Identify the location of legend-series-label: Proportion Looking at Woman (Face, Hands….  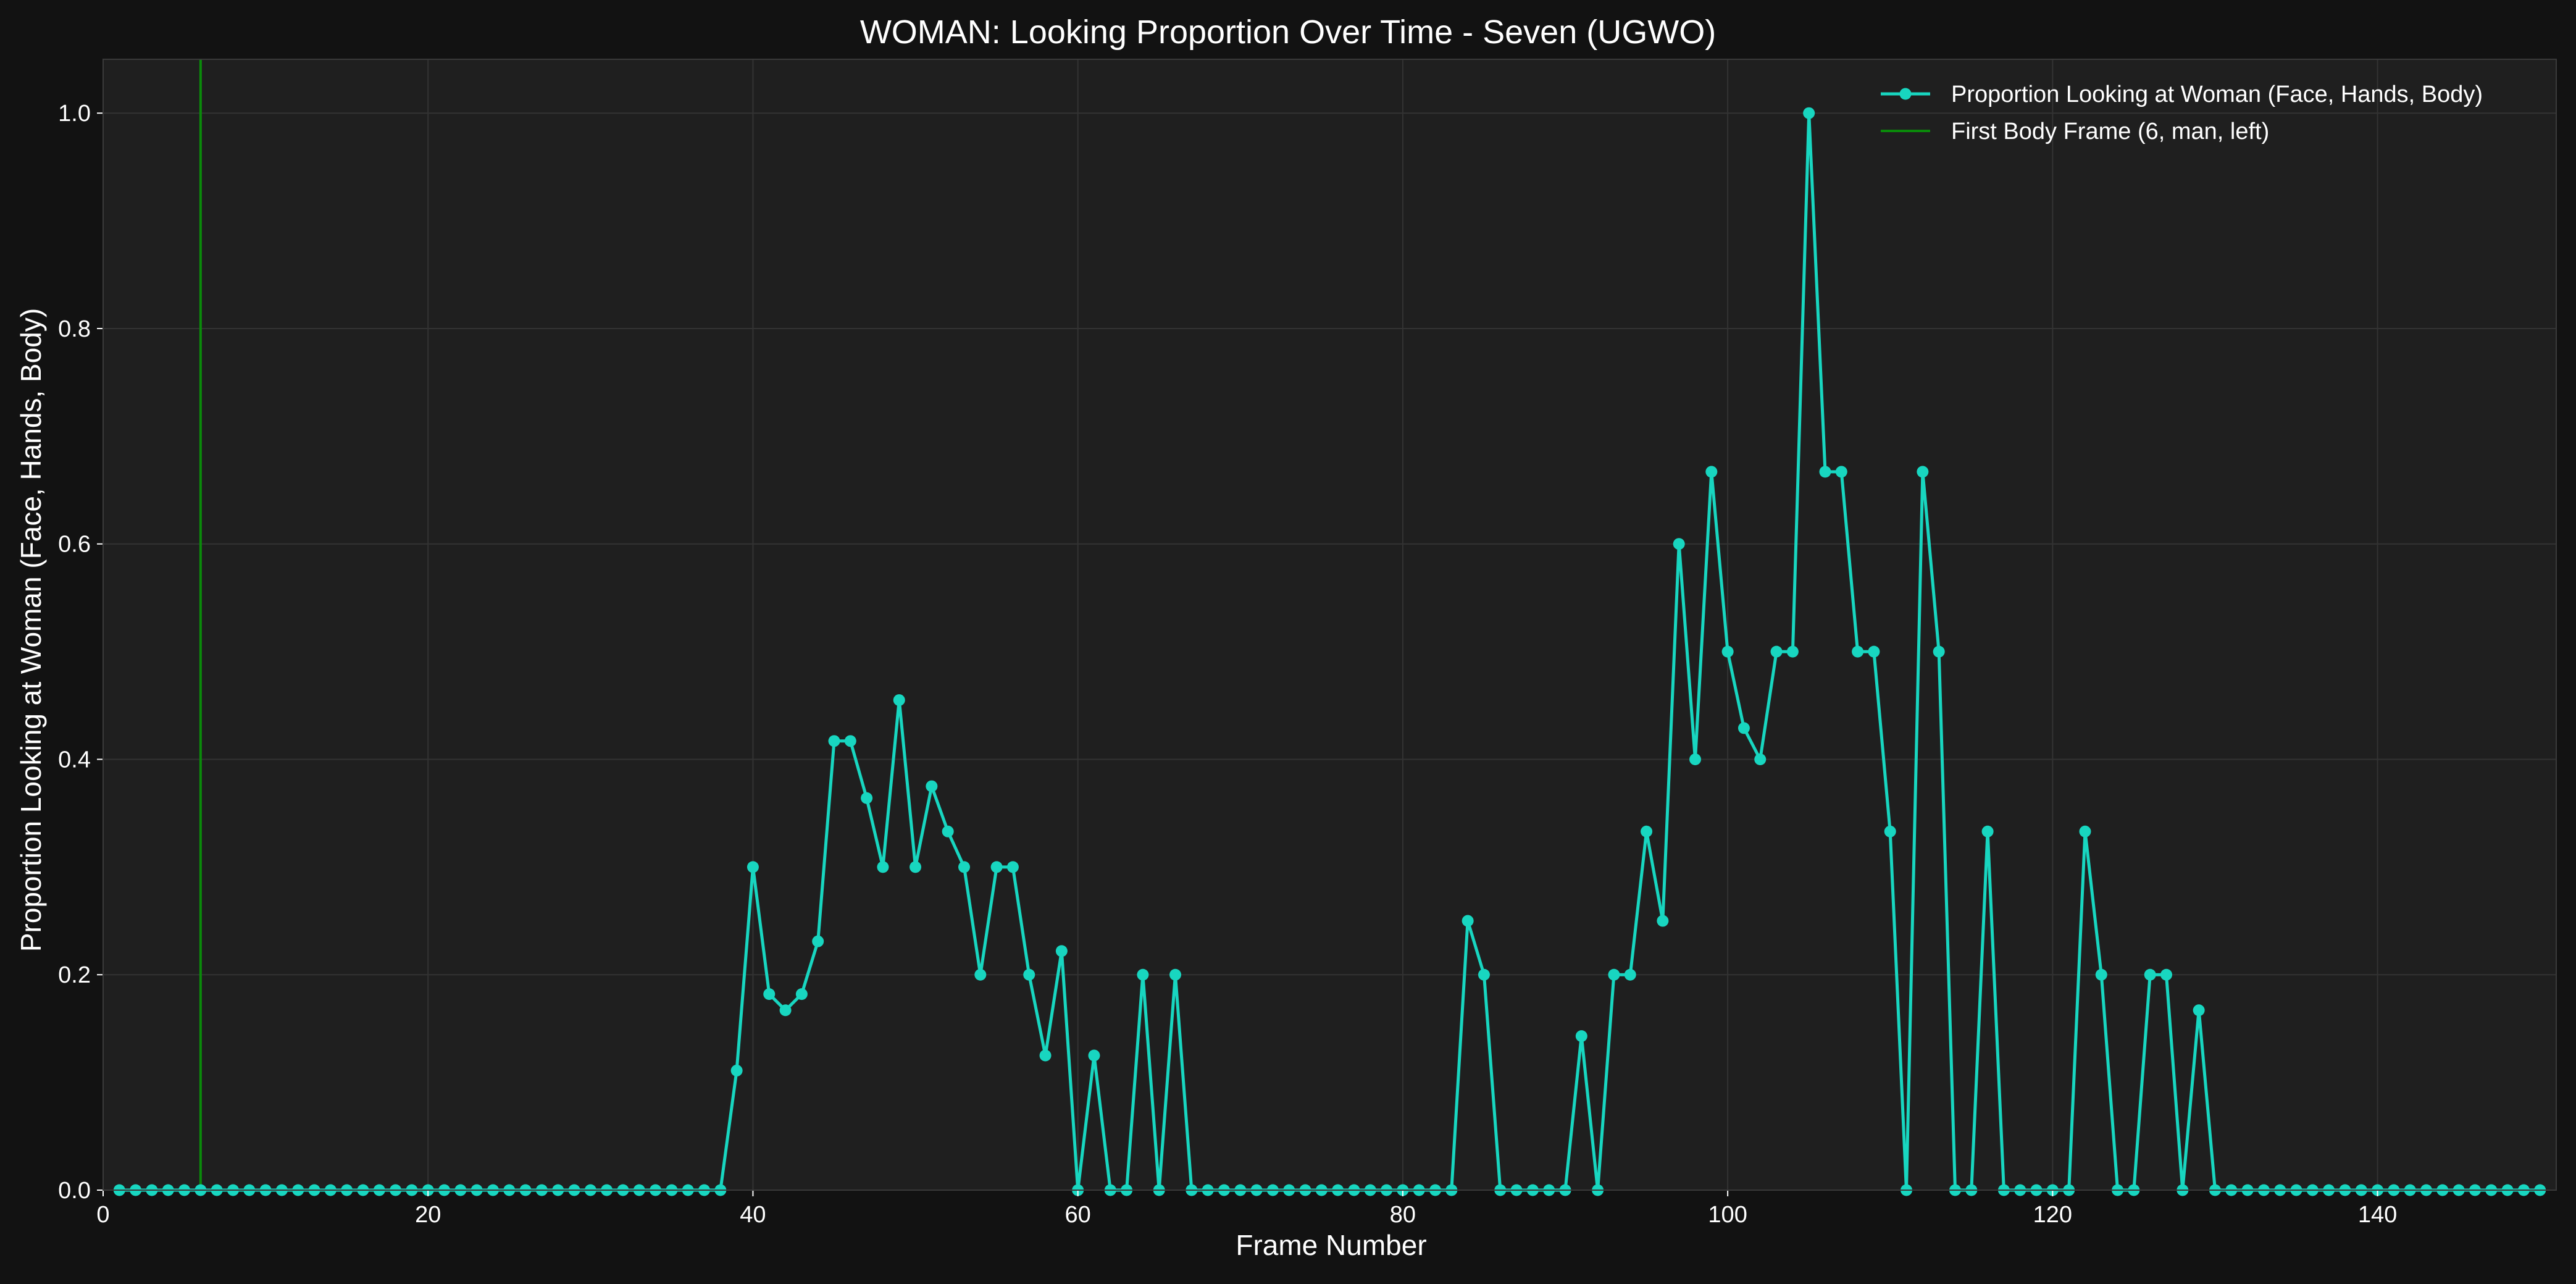
(2217, 94).